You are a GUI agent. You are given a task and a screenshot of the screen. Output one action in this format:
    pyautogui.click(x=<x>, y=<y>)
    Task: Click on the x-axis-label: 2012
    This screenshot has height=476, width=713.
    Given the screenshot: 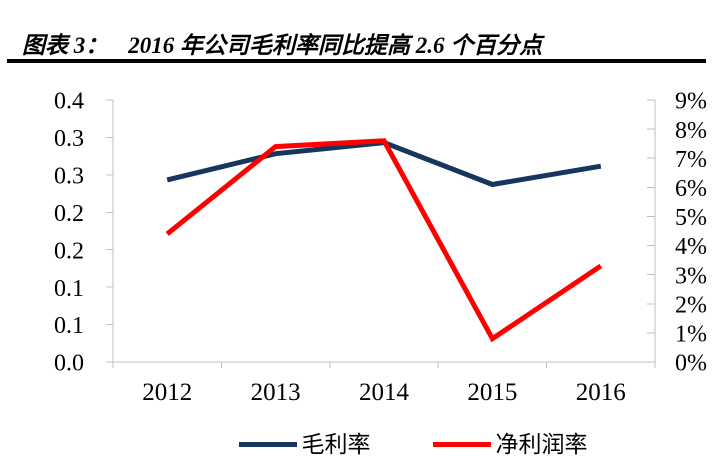 What is the action you would take?
    pyautogui.click(x=167, y=392)
    